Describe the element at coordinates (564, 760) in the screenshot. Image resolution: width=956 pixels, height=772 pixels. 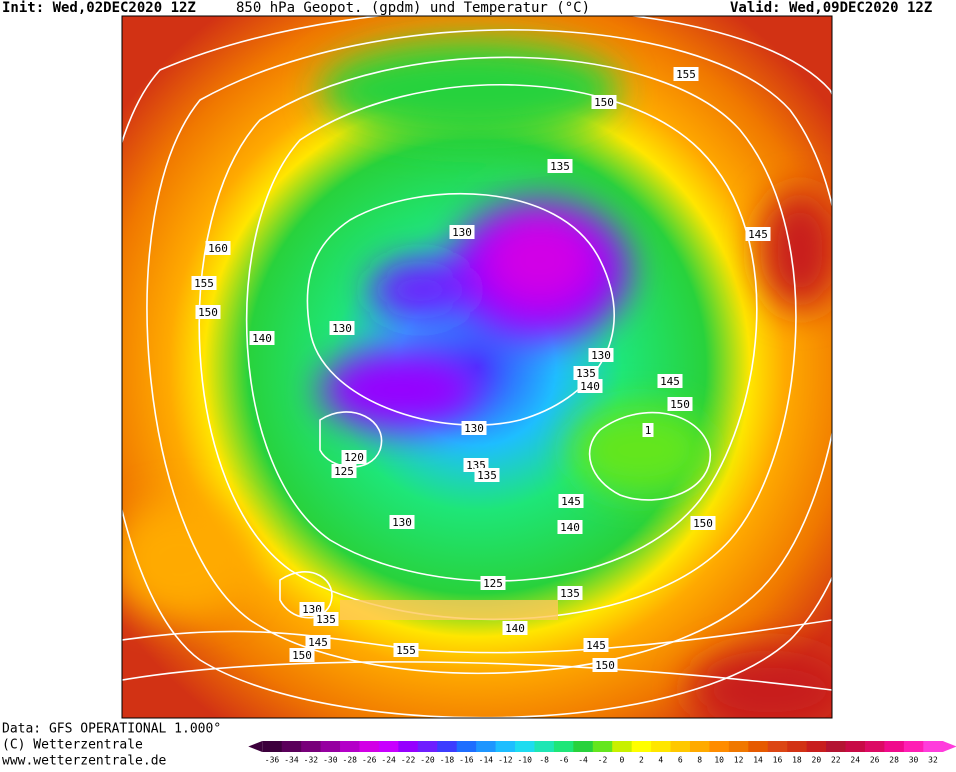
I see `color-bar-label: -6` at that location.